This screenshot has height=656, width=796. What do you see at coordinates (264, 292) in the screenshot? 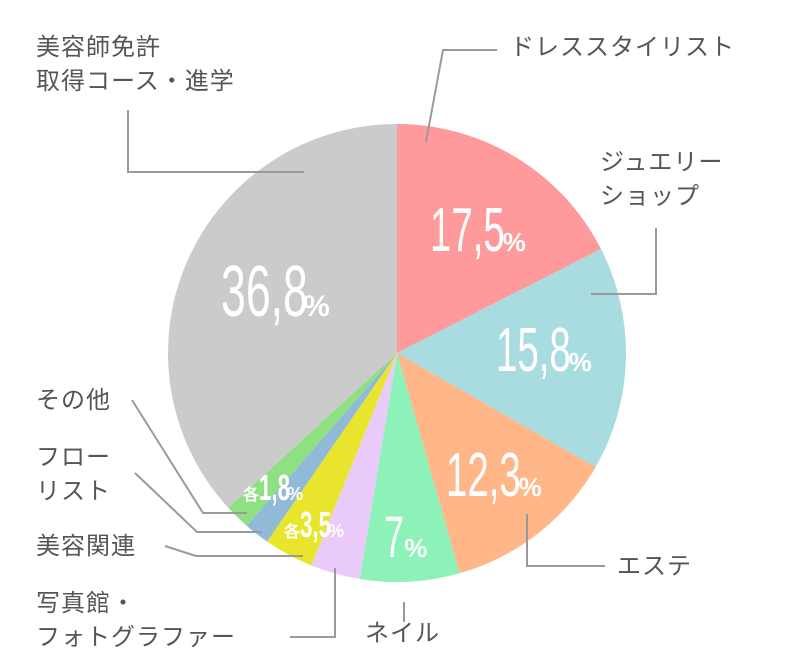
I see `value-number: 36,8` at bounding box center [264, 292].